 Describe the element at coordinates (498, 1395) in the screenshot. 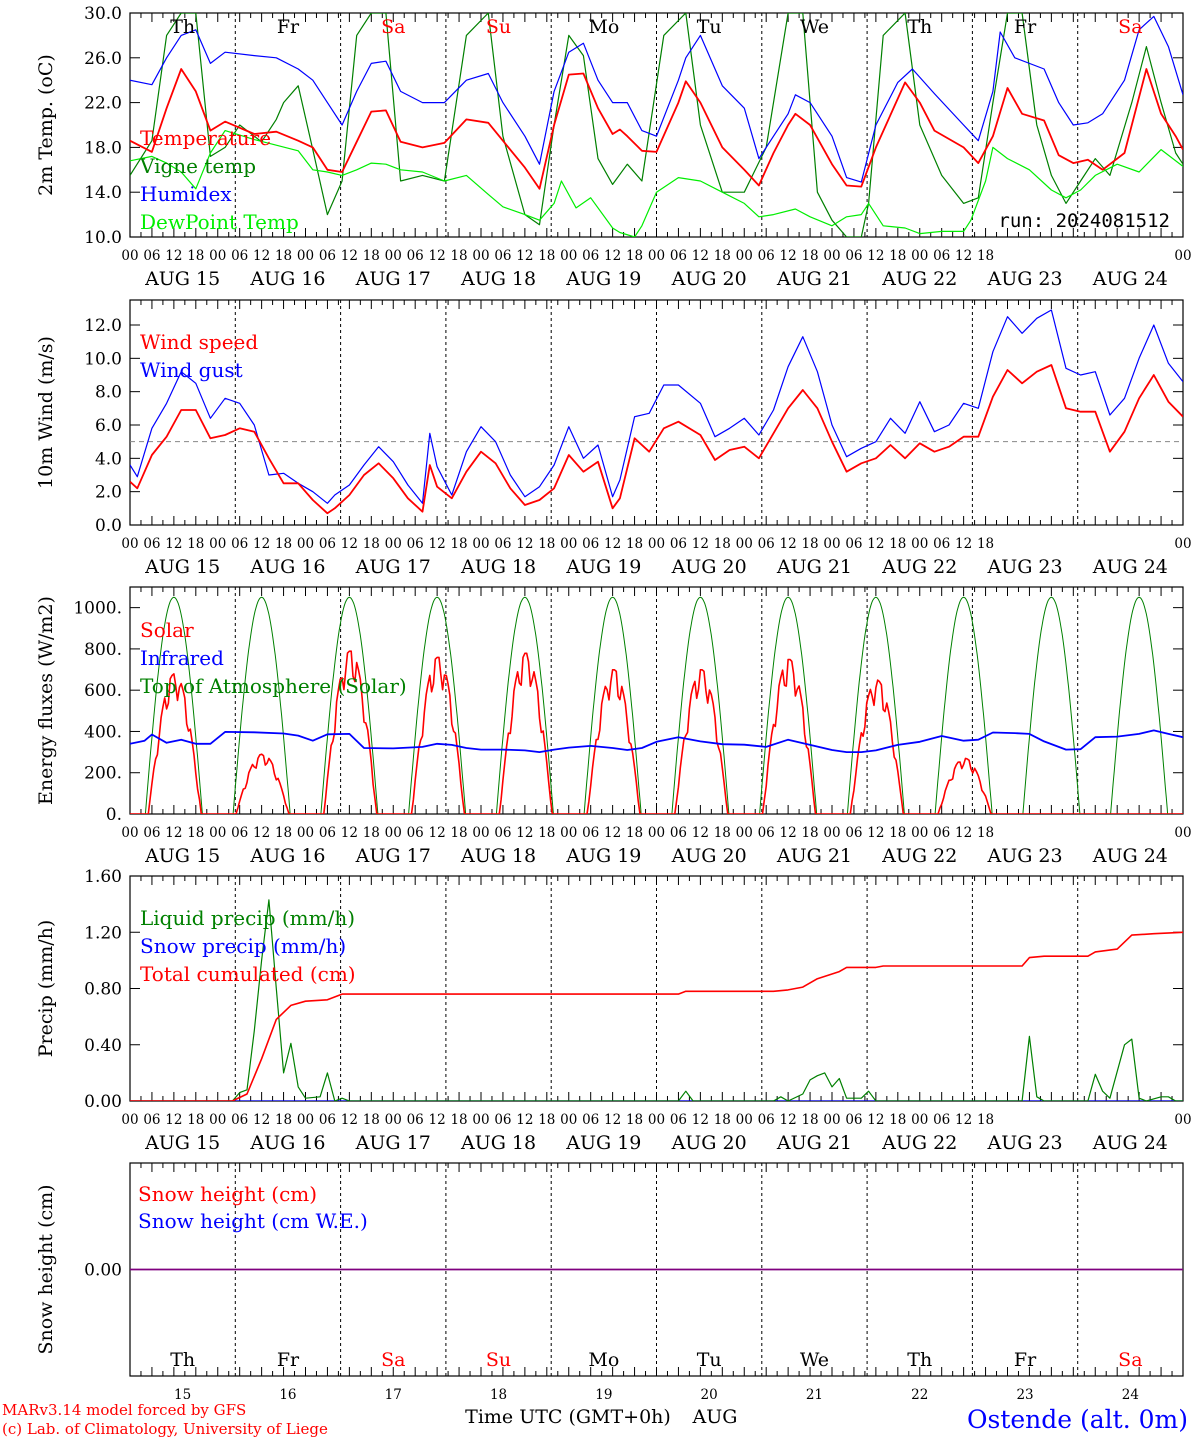

I see `day-number-label: 18` at that location.